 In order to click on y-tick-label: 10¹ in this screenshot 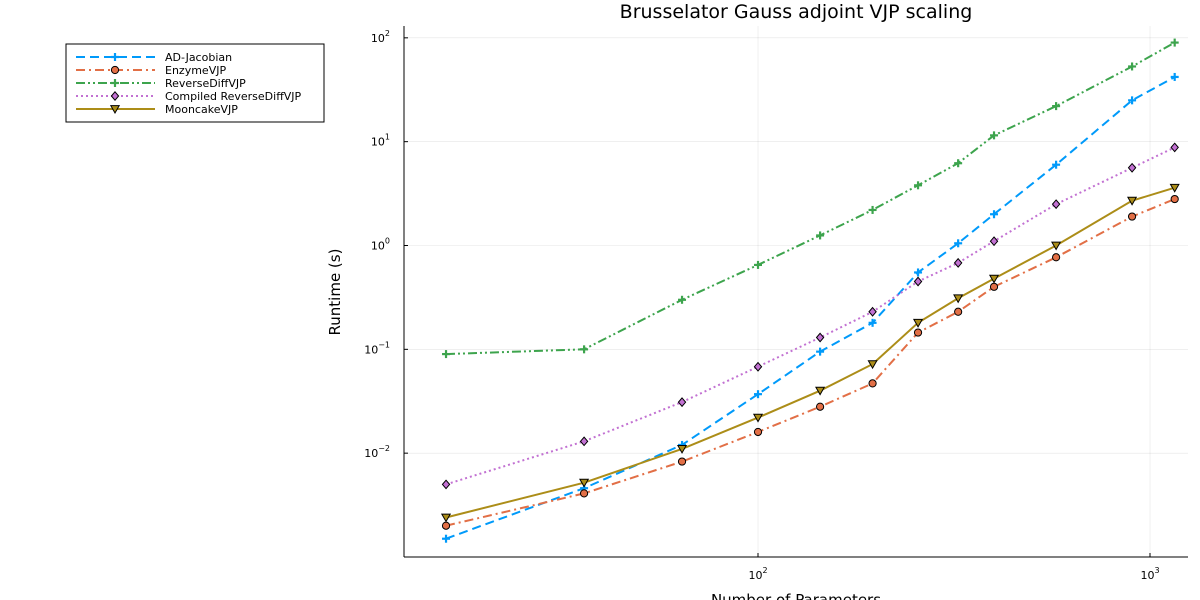, I will do `click(380, 141)`.